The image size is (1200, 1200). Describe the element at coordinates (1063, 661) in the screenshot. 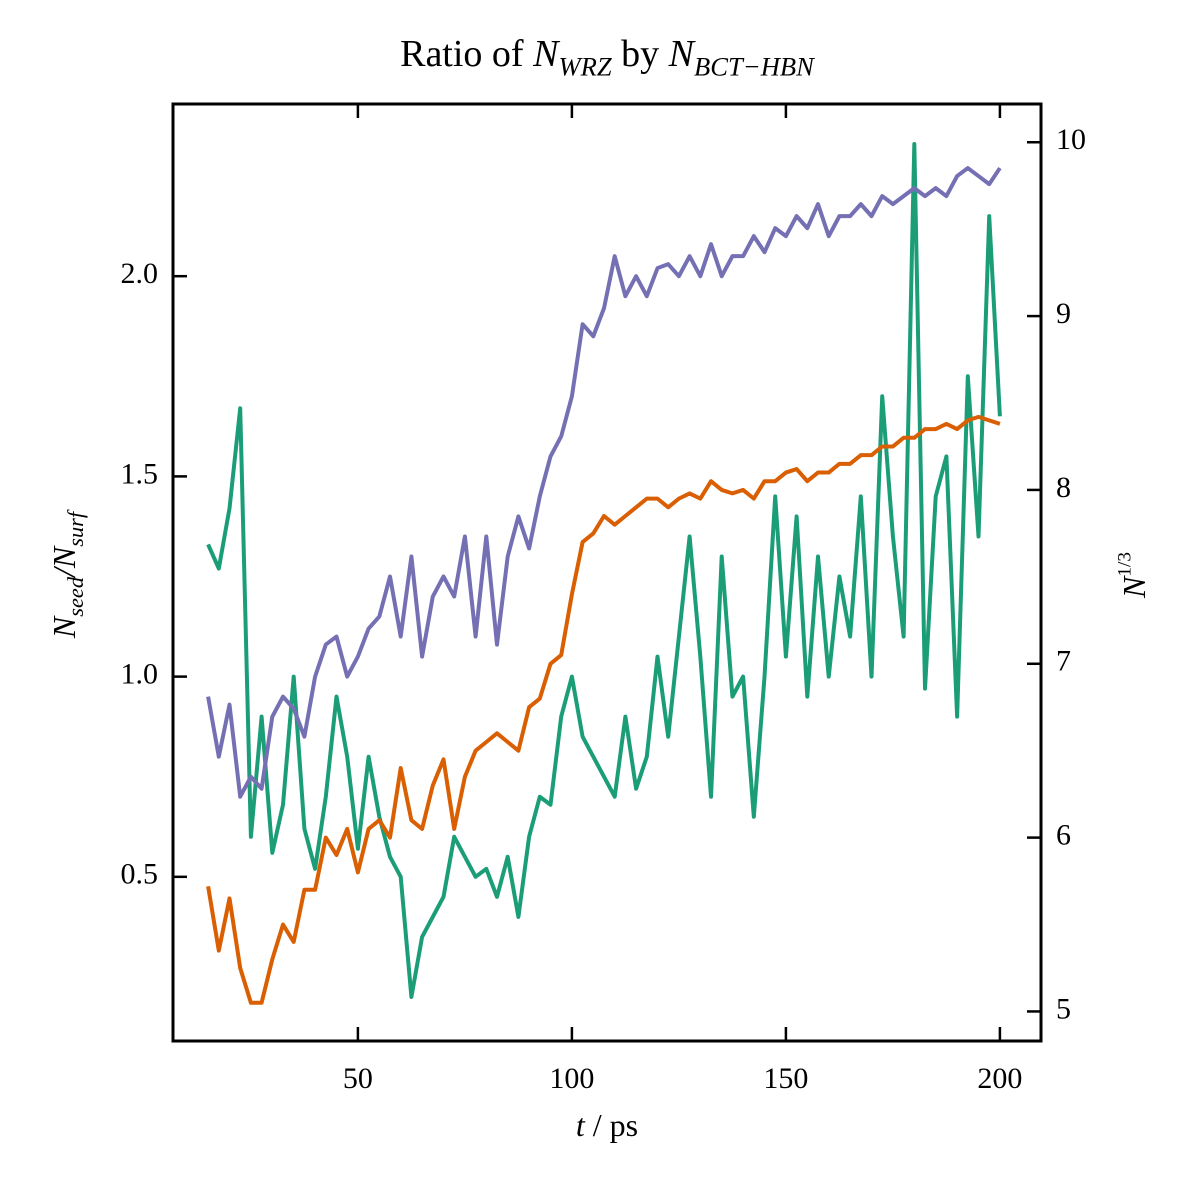

I see `y2-tick-label: 7` at that location.